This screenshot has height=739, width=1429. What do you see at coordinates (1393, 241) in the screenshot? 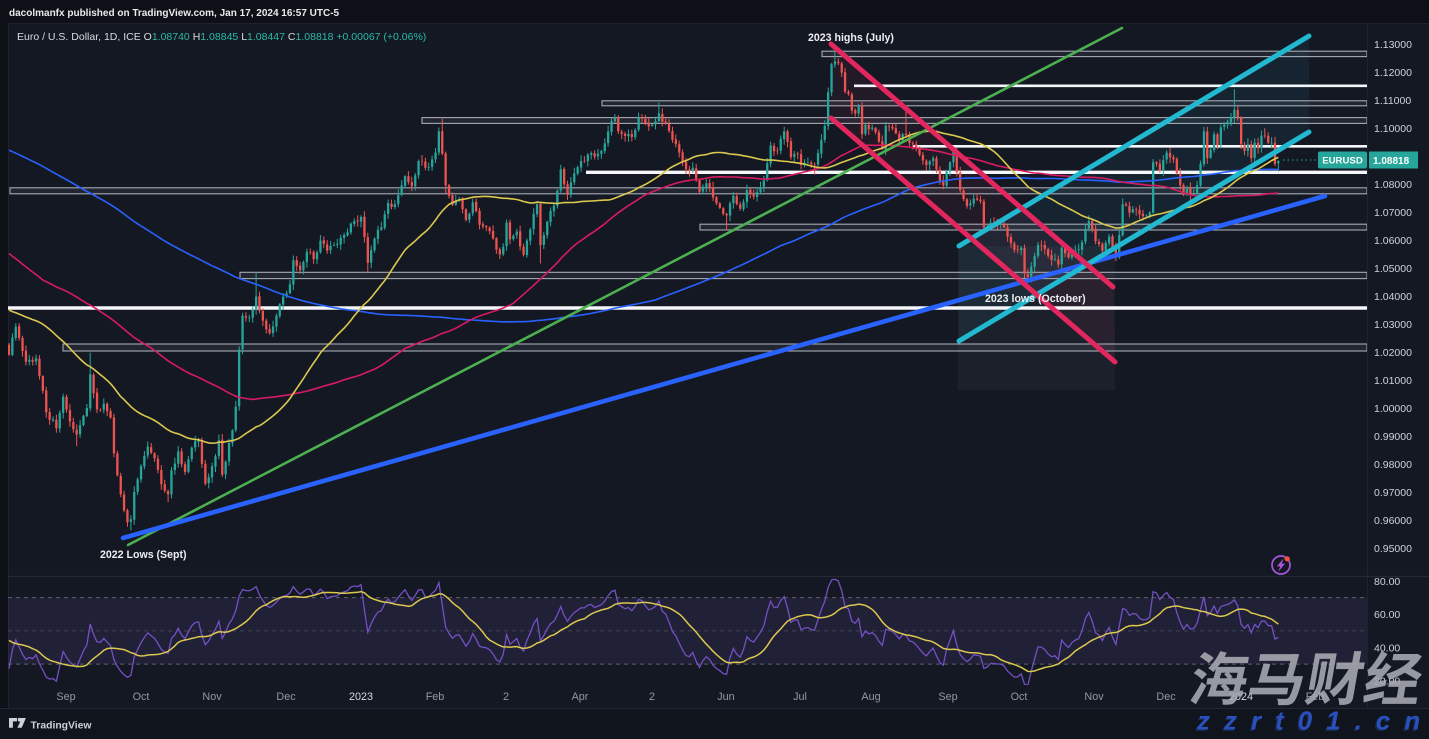
I see `svg-text: 1.06000` at bounding box center [1393, 241].